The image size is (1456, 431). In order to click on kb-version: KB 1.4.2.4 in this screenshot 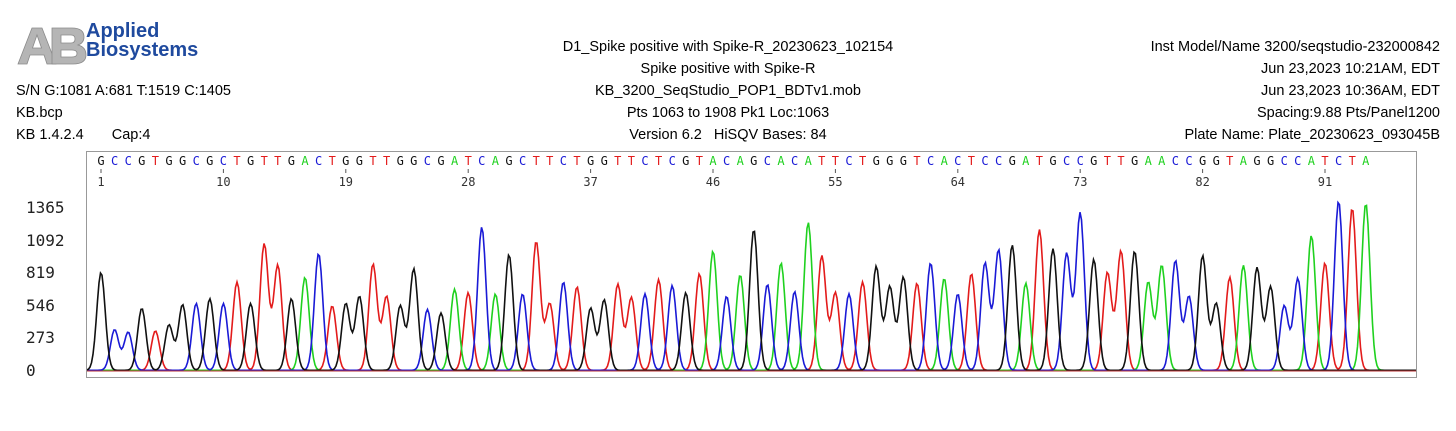, I will do `click(50, 135)`.